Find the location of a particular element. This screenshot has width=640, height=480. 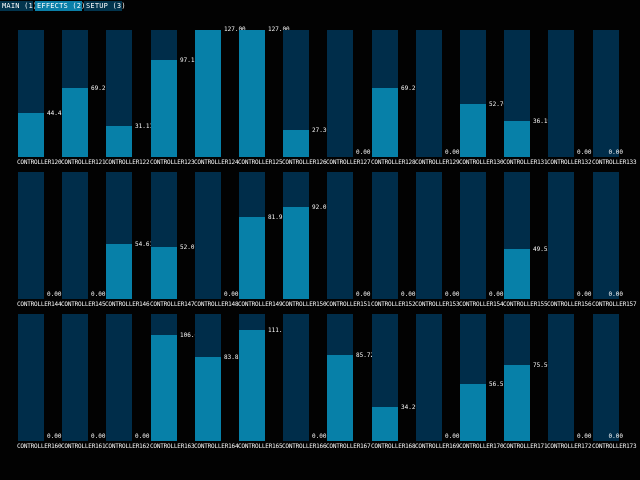

controller-slider: 0.00 CONTROLLER160 is located at coordinates (39, 382).